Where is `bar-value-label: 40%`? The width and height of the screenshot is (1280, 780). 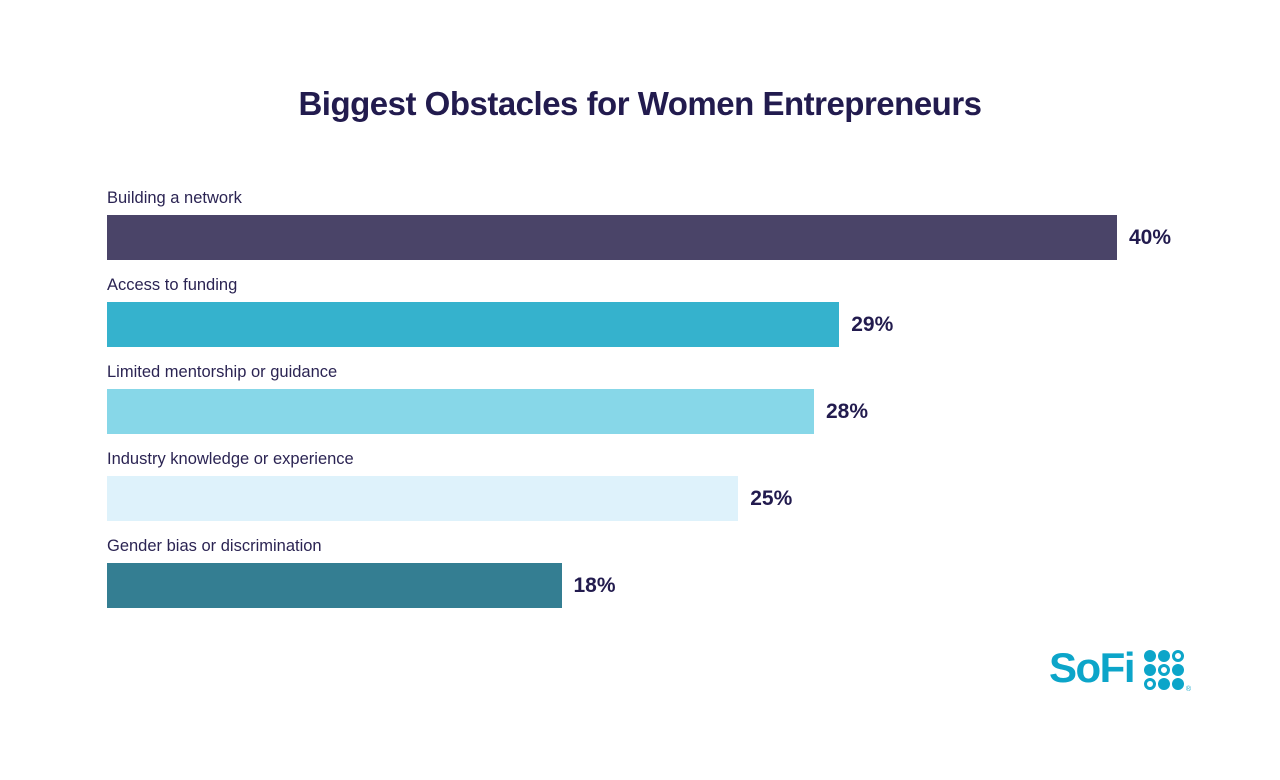
bar-value-label: 40% is located at coordinates (1150, 237).